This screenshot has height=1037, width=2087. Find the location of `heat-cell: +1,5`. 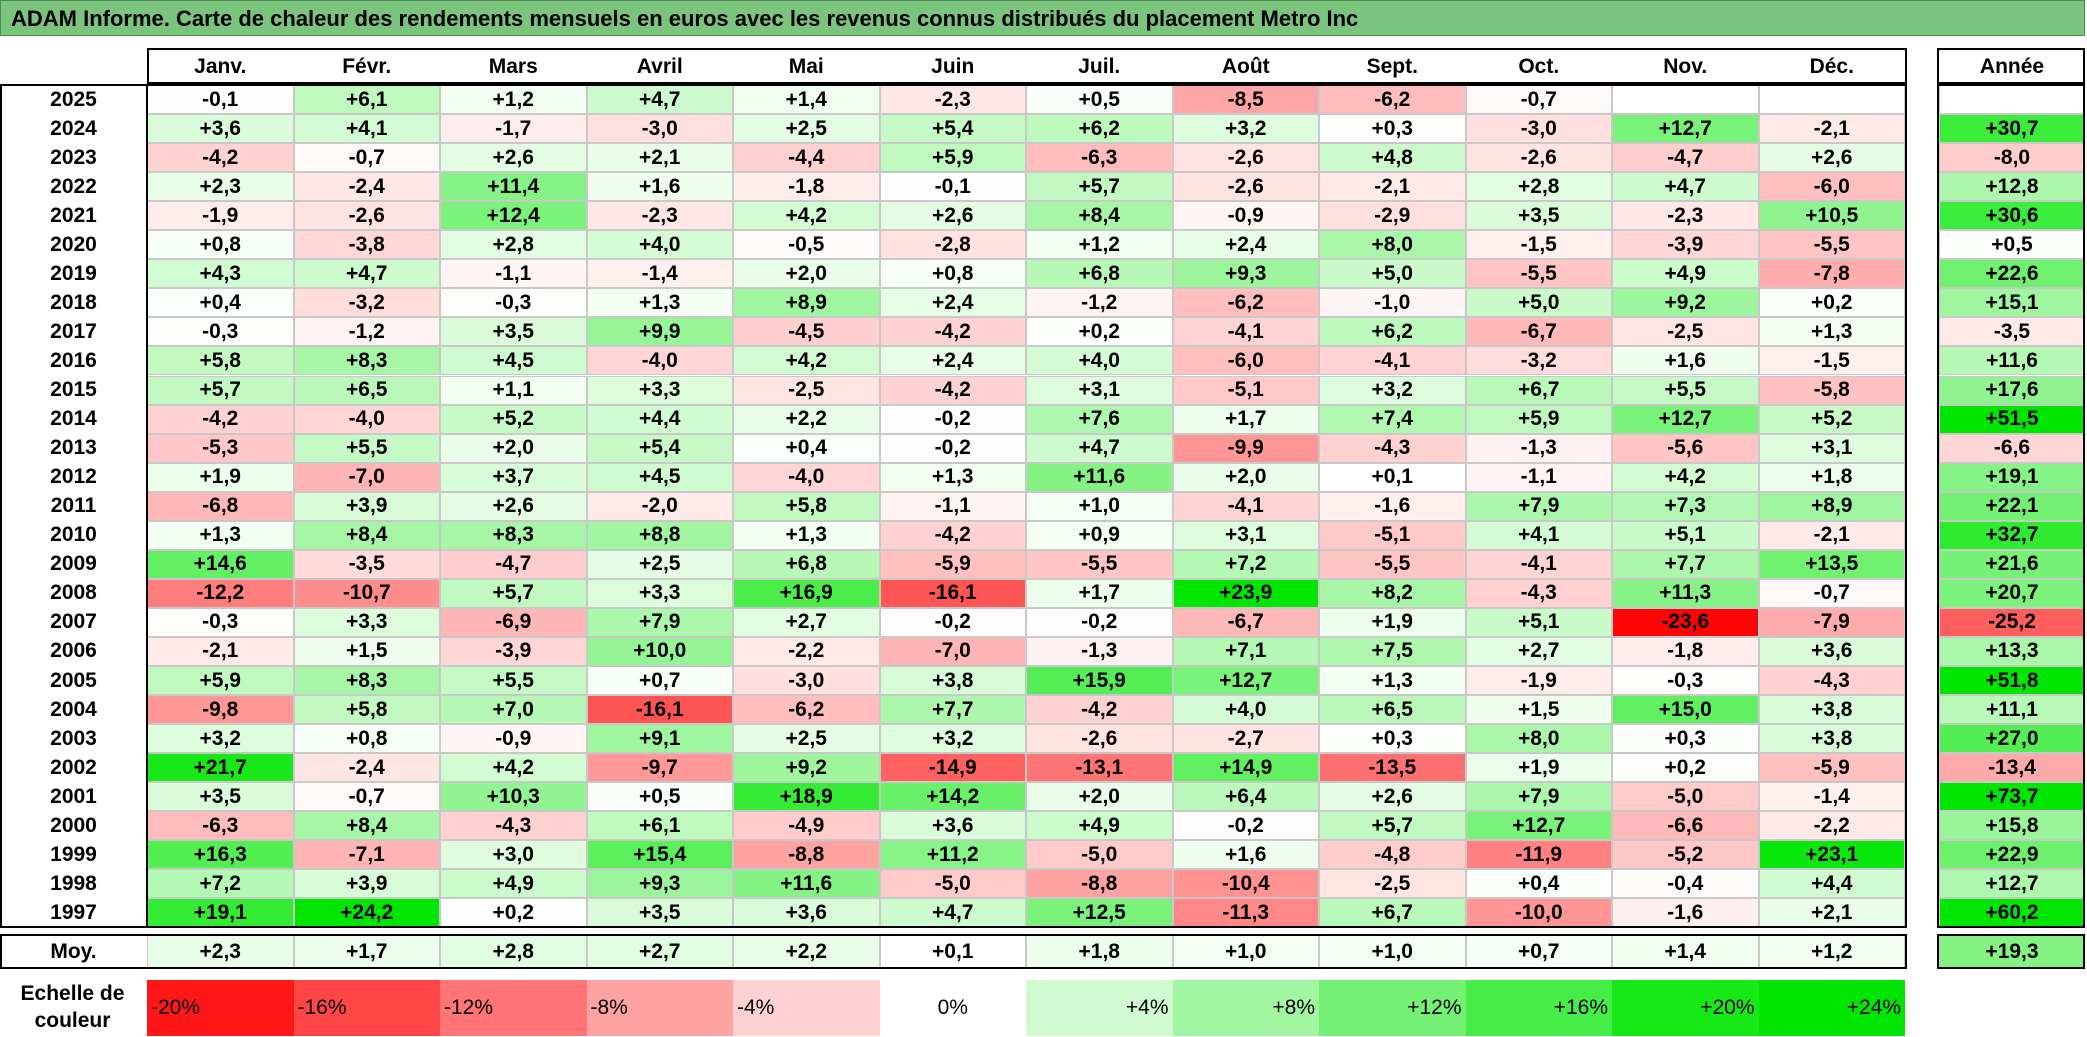

heat-cell: +1,5 is located at coordinates (366, 651).